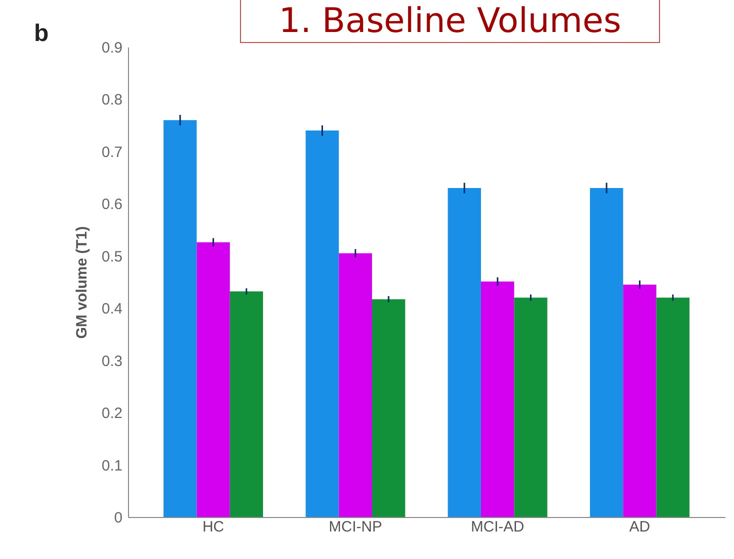  I want to click on y-tick-label: 0.9, so click(112, 48).